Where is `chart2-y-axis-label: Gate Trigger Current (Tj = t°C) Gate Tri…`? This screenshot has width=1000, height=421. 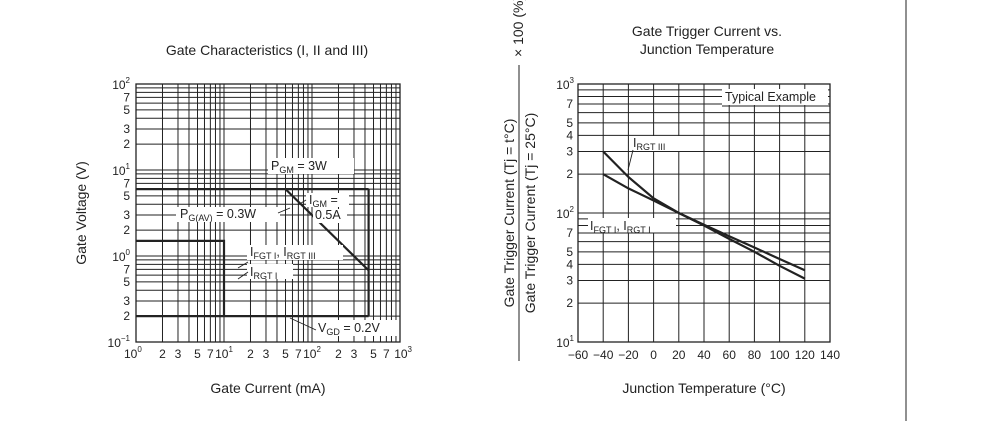 chart2-y-axis-label: Gate Trigger Current (Tj = t°C) Gate Tri… is located at coordinates (519, 180).